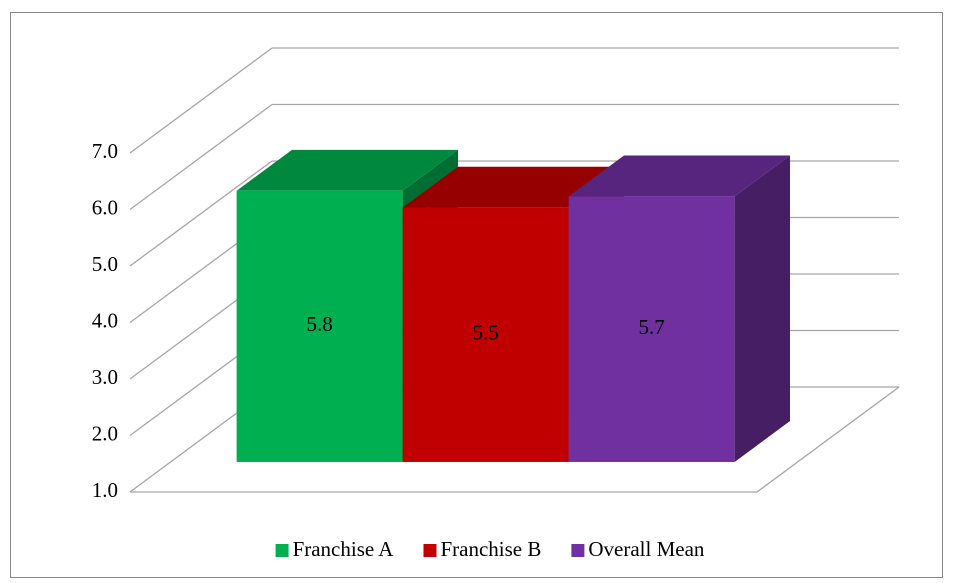 The width and height of the screenshot is (955, 583). Describe the element at coordinates (105, 320) in the screenshot. I see `y-tick-label: 4.0` at that location.